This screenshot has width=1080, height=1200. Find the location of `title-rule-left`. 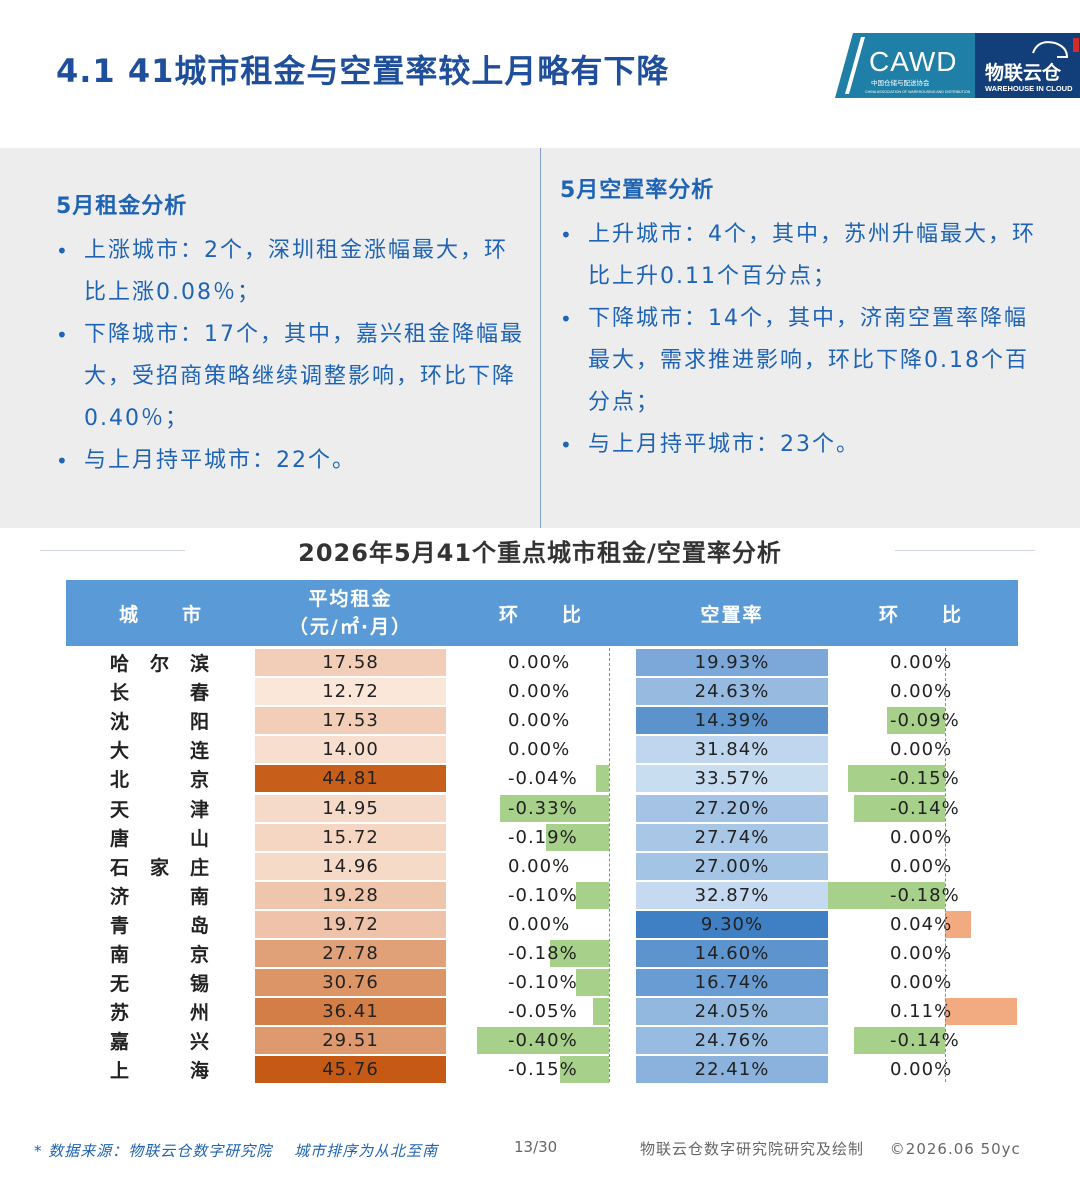

title-rule-left is located at coordinates (112, 550).